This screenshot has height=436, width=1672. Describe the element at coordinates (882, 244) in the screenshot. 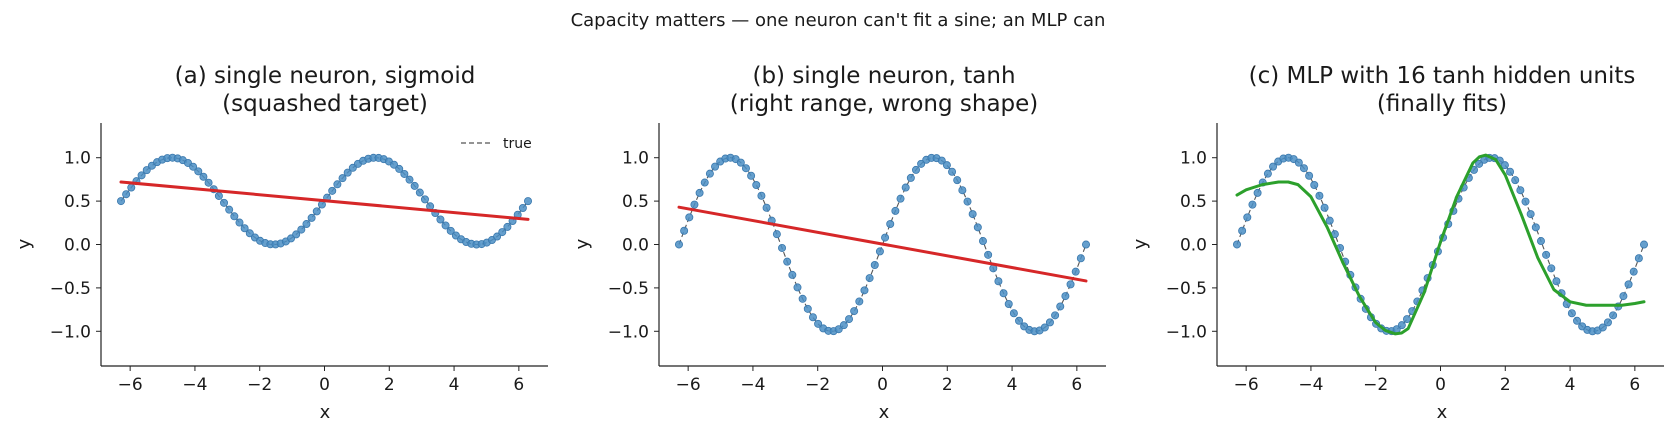

I see `neuron-fit-line` at that location.